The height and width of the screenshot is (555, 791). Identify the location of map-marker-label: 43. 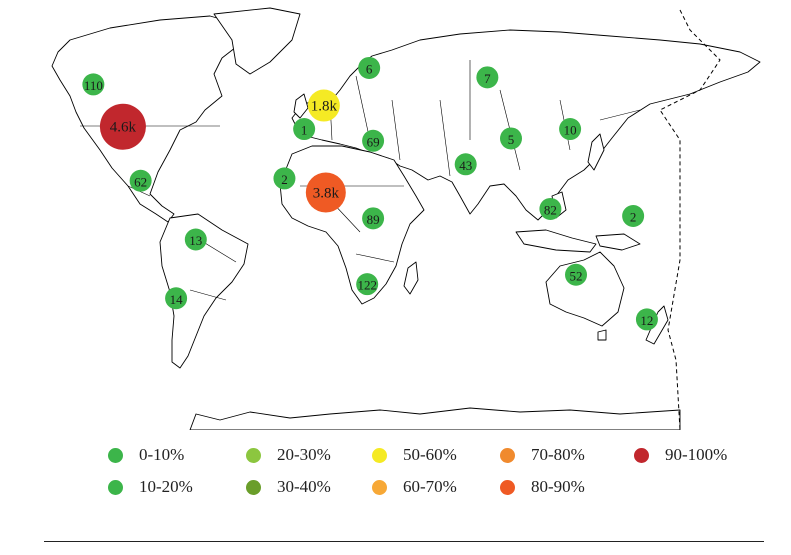
(465, 165).